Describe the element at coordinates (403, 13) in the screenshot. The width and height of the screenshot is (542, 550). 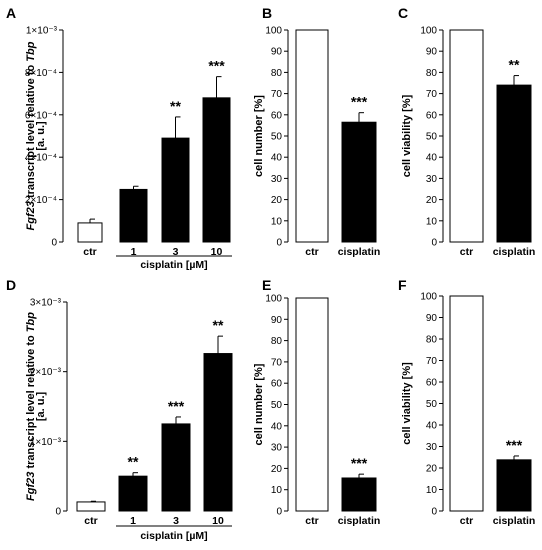
I see `panel-letter: C` at that location.